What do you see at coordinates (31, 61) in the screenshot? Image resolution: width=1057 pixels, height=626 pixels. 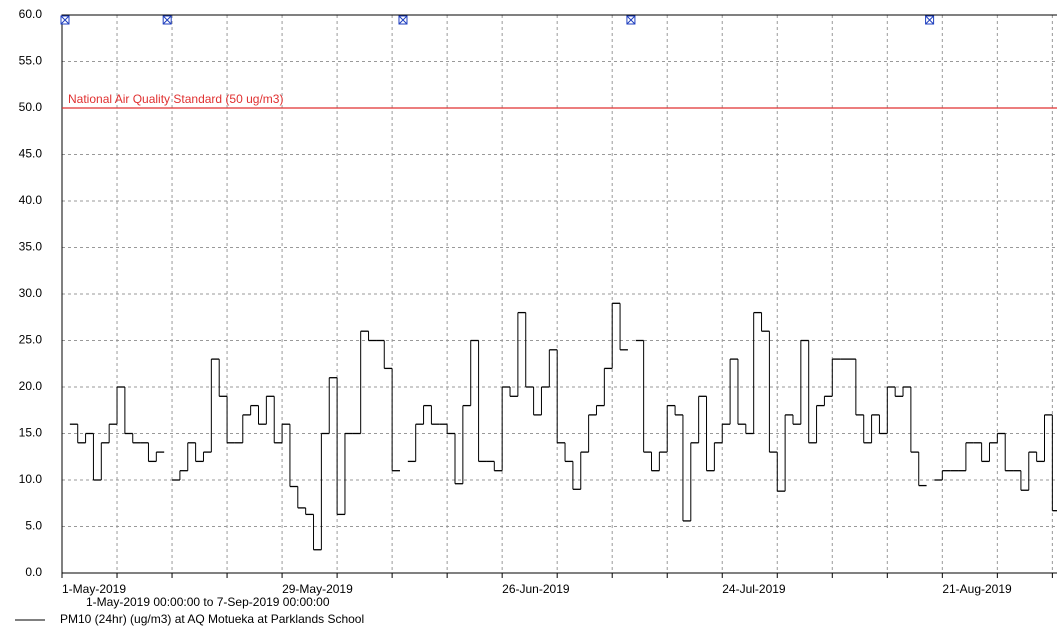 I see `y-tick-label: 55.0` at bounding box center [31, 61].